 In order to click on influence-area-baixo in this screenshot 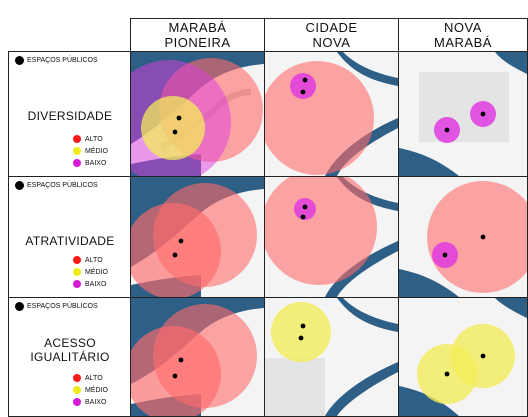, I will do `click(303, 86)`.